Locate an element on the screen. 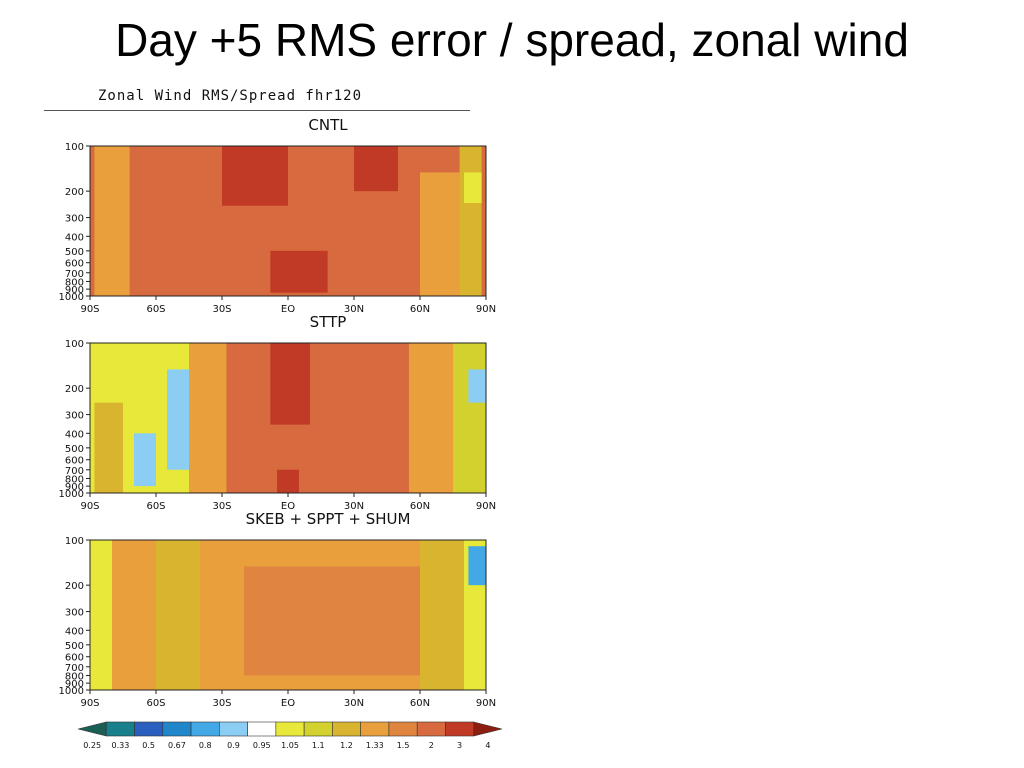 This screenshot has width=1024, height=768. colorbar-label: 1.2 is located at coordinates (346, 745).